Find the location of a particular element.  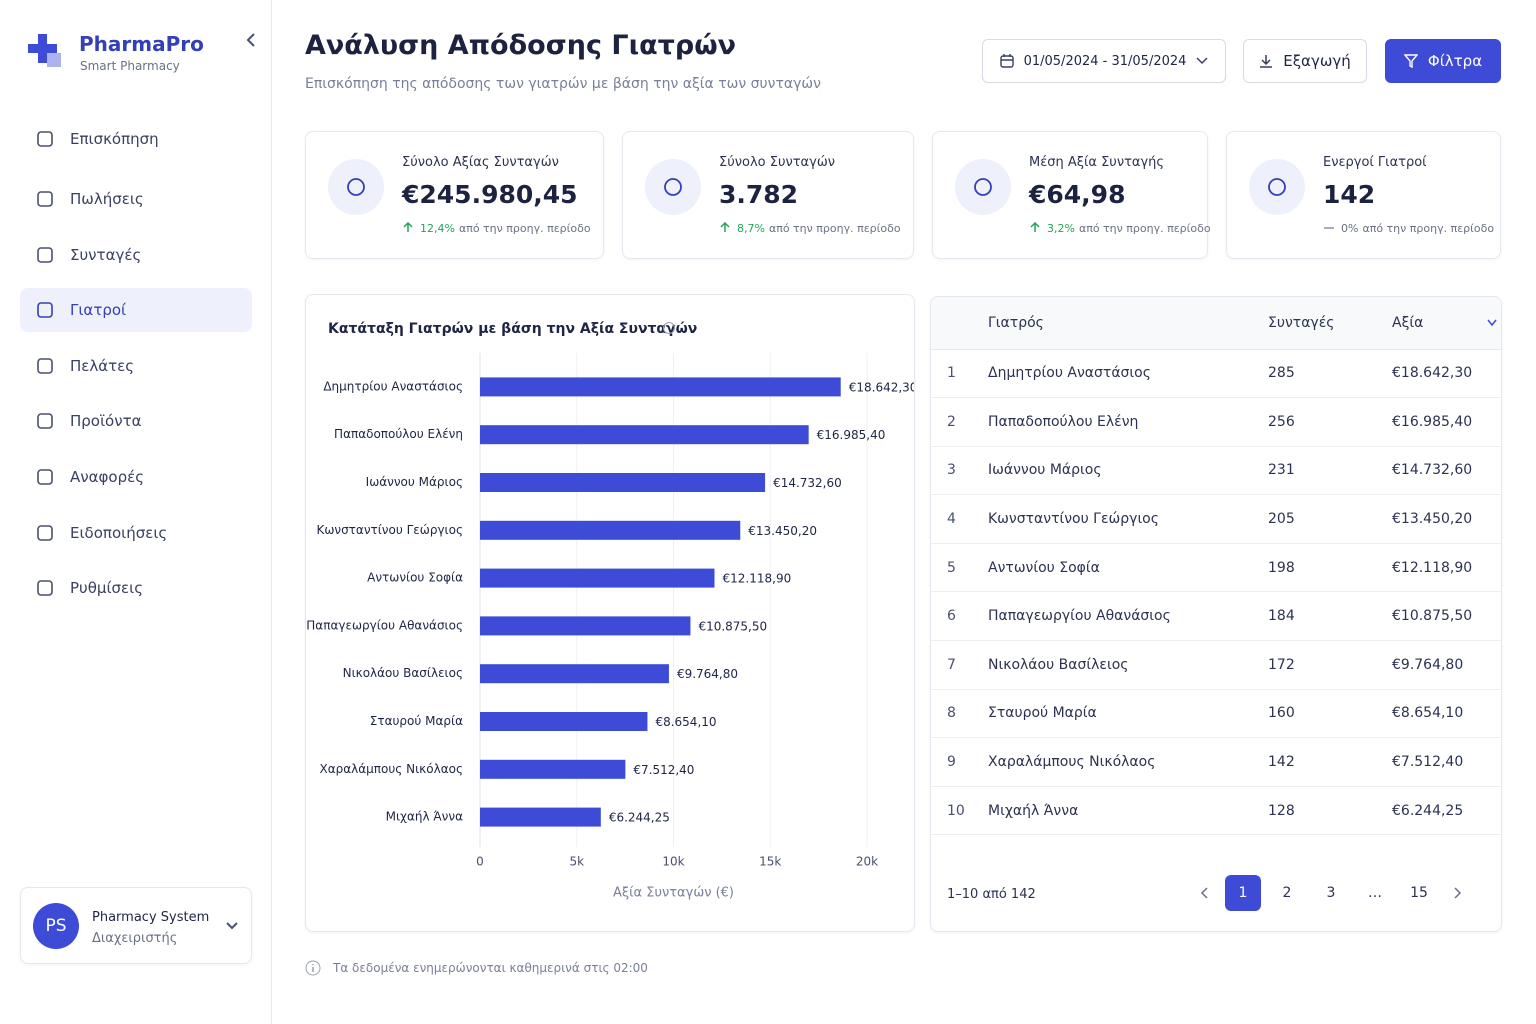

table-row: 4 Κωνσταντίνου Γεώργιος 205 €13.450,20 is located at coordinates (1216, 519).